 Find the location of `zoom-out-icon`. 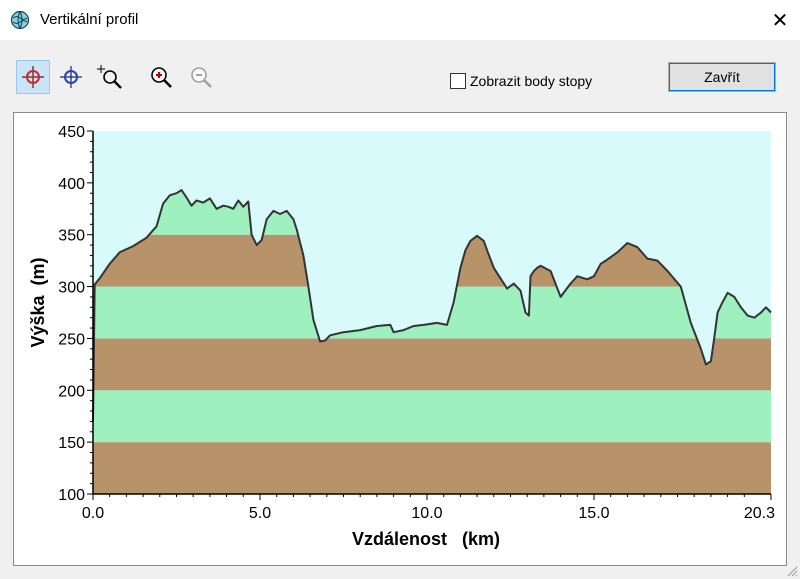

zoom-out-icon is located at coordinates (201, 77).